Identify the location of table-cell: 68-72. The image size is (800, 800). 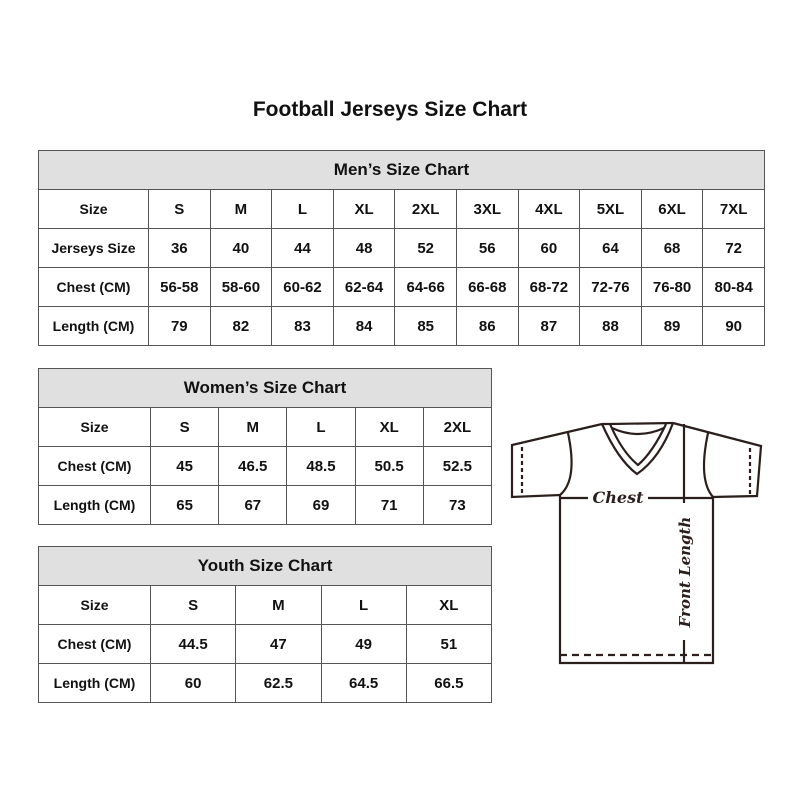
(549, 287).